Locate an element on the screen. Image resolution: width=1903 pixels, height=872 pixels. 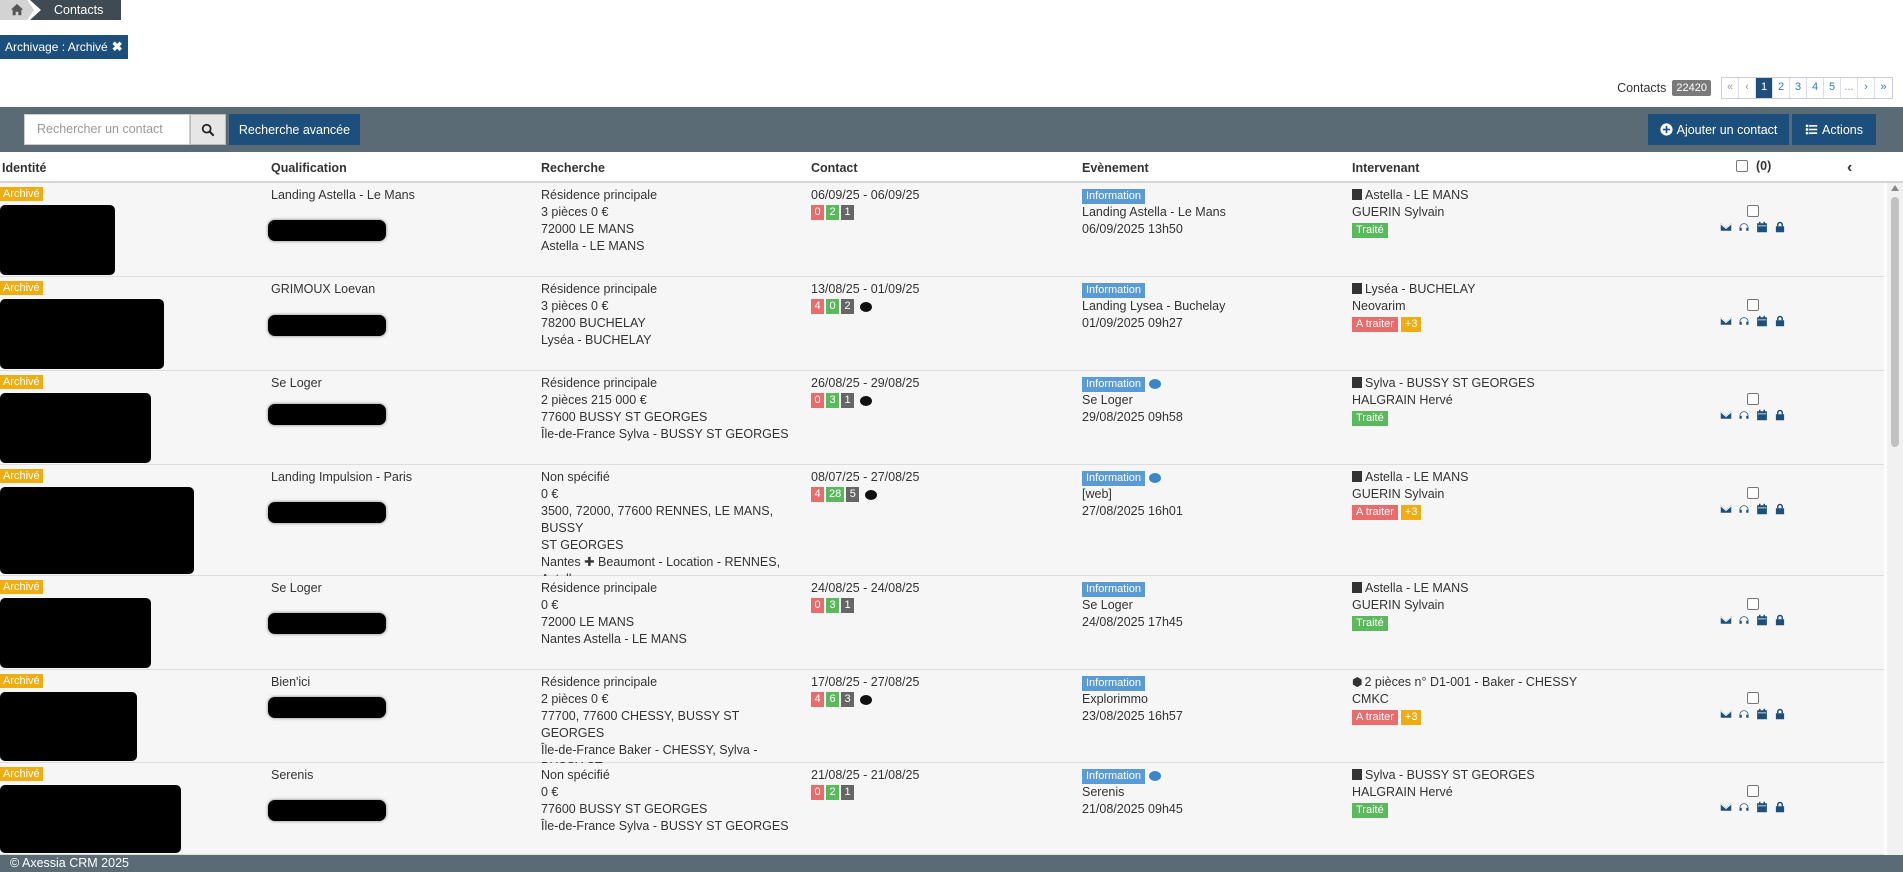
page-prev-button: ‹ is located at coordinates (1747, 88).